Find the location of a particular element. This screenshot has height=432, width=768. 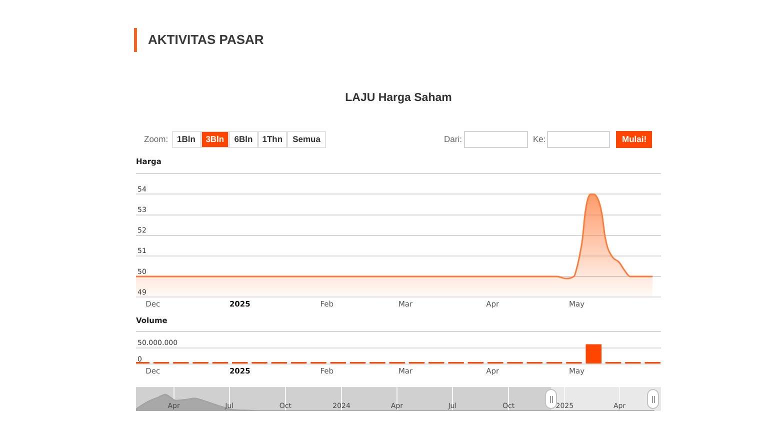

text: 1Thn is located at coordinates (273, 139).